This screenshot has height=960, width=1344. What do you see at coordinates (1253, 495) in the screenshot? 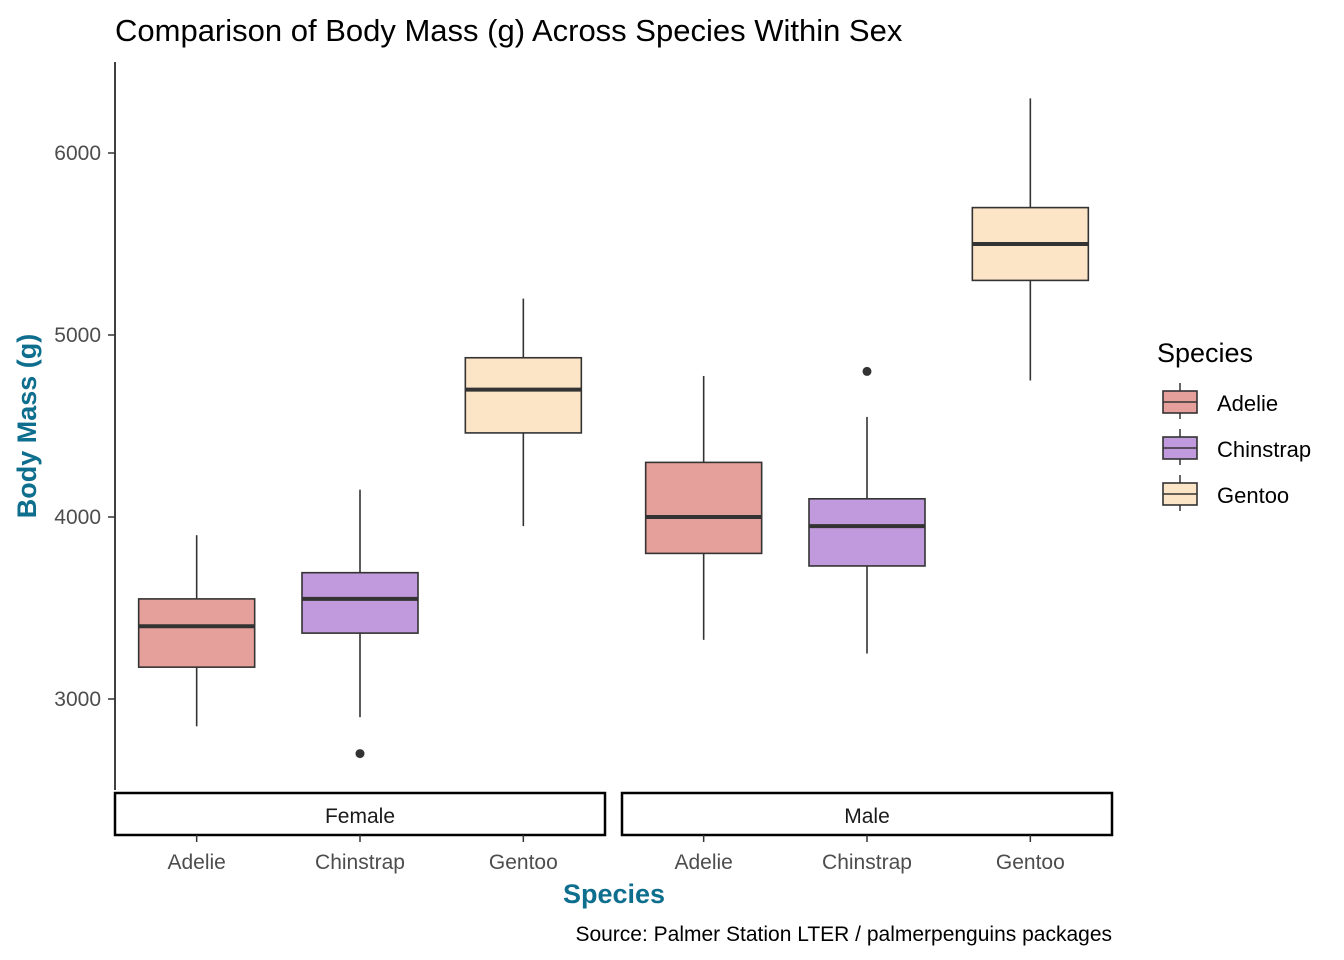
I see `legend-label: Gentoo` at bounding box center [1253, 495].